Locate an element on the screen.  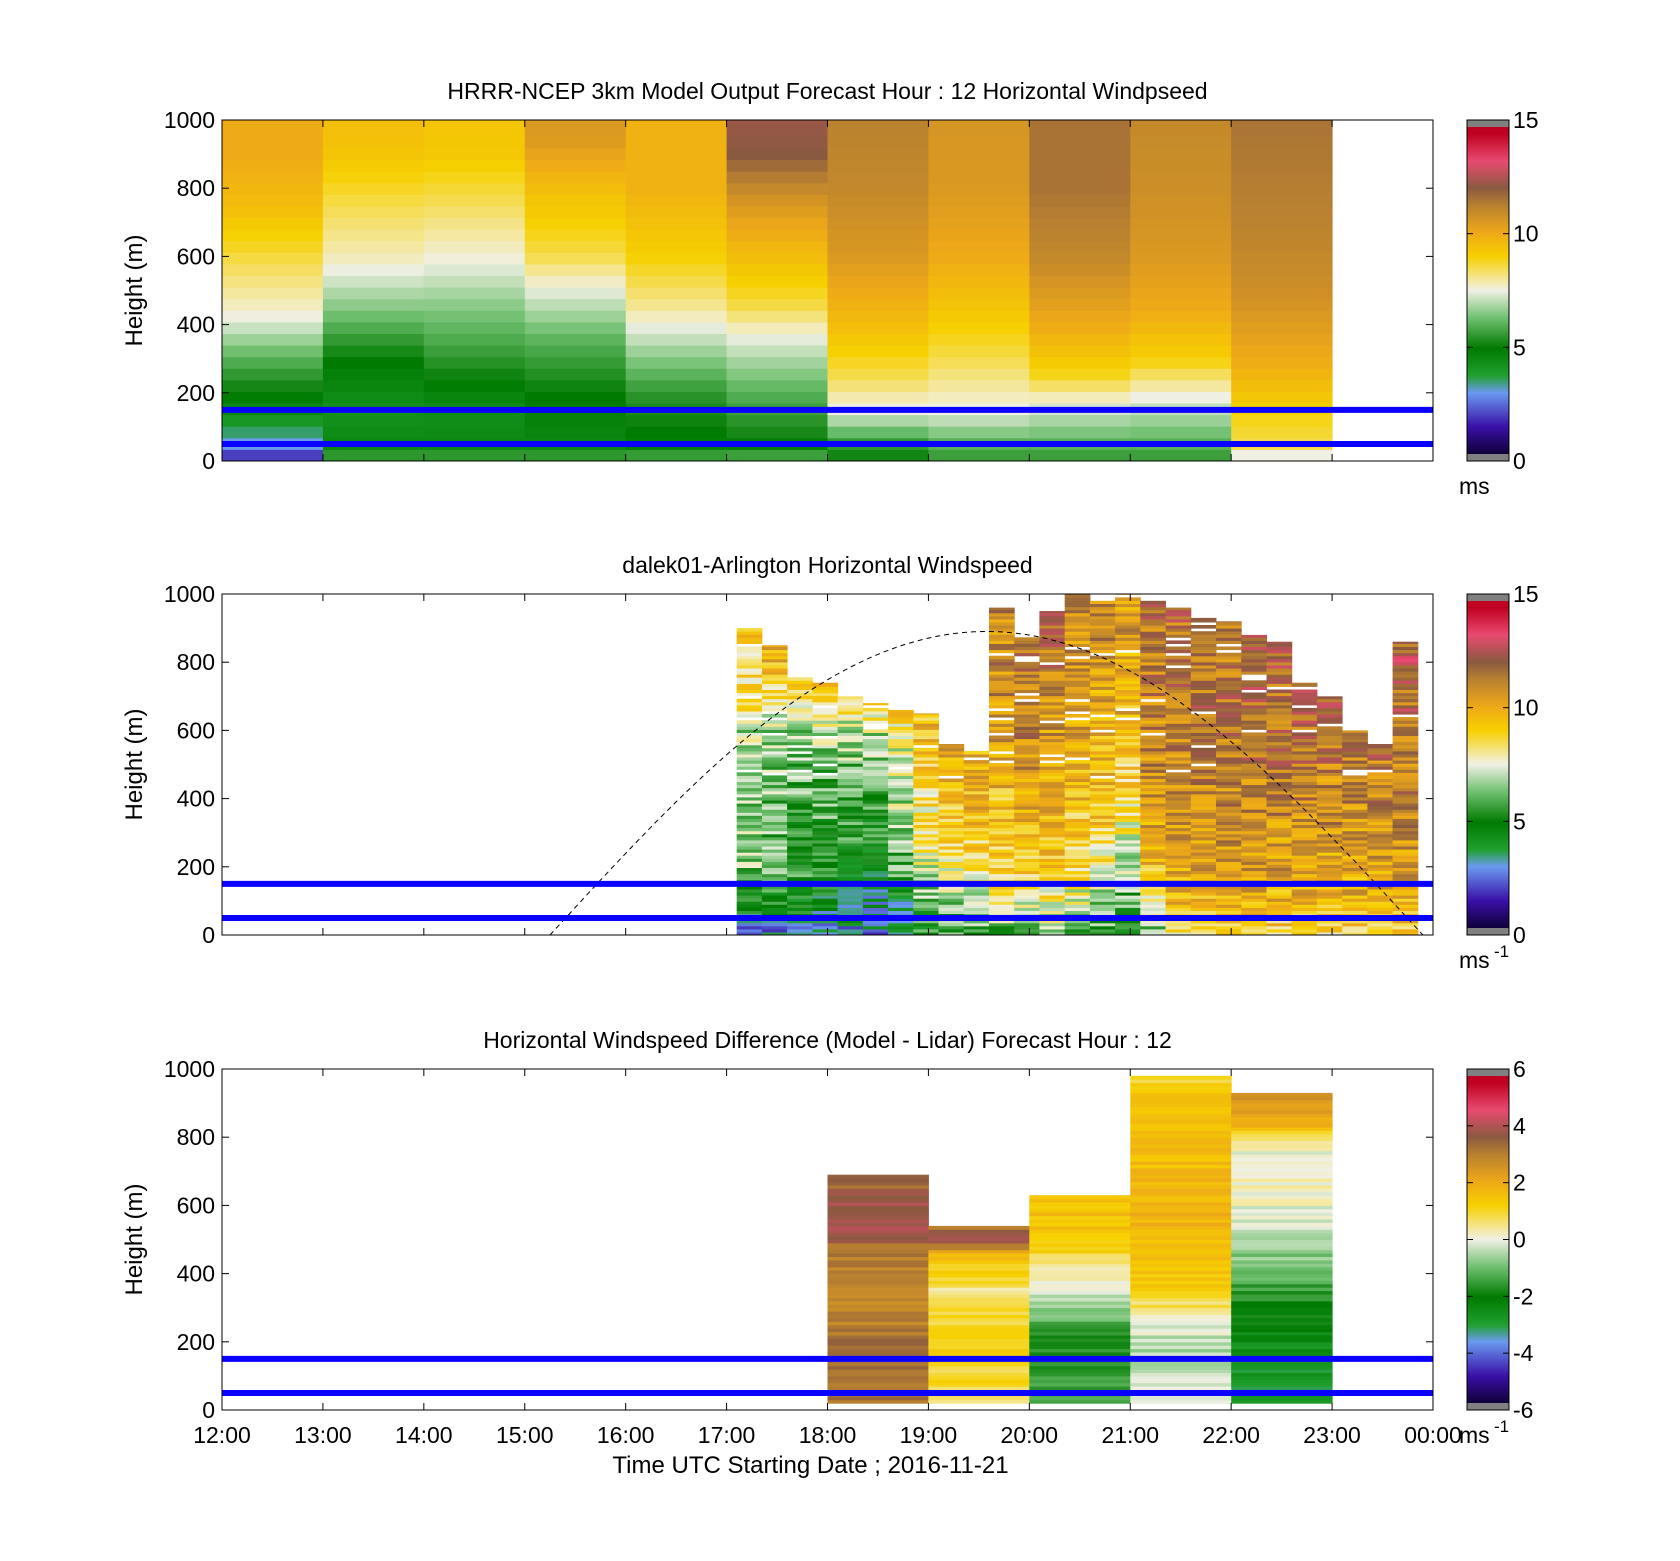
x-tick-label: 20:00 is located at coordinates (1030, 1435).